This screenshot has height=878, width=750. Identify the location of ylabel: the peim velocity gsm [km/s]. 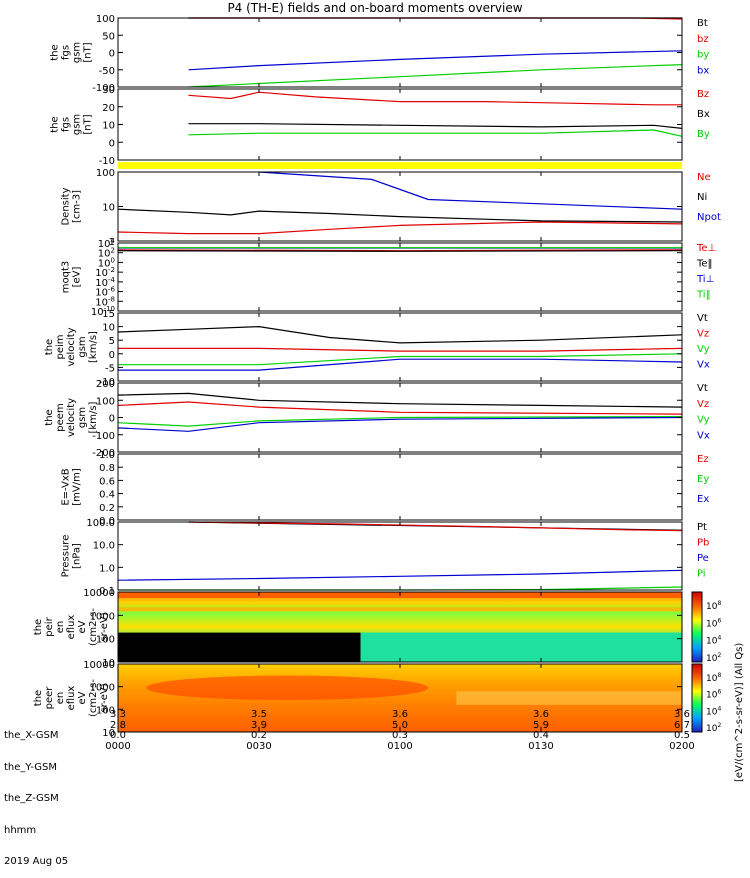
(71, 346).